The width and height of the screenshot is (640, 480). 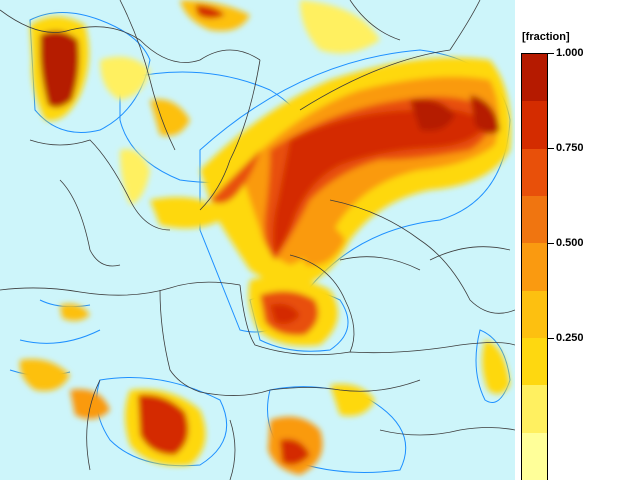 I want to click on legend-colorbar, so click(x=534, y=266).